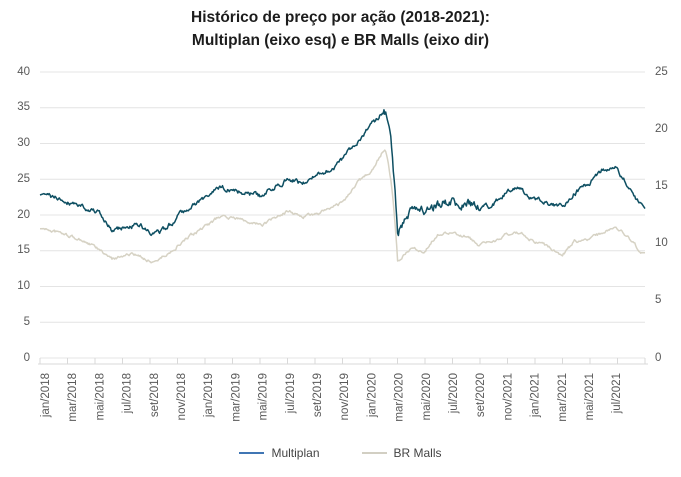 Image resolution: width=681 pixels, height=477 pixels. I want to click on legend-label: Multiplan, so click(295, 453).